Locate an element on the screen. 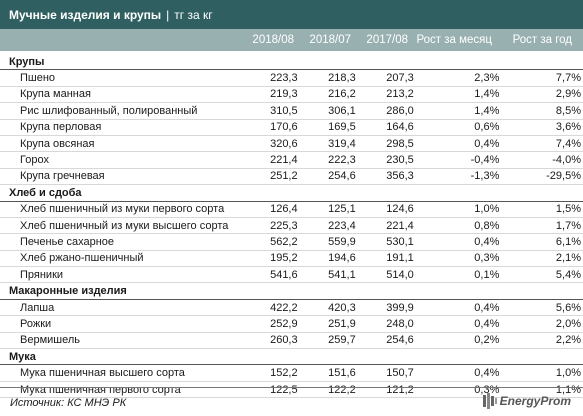 The height and width of the screenshot is (416, 583). unit-label: тг за кг is located at coordinates (193, 14).